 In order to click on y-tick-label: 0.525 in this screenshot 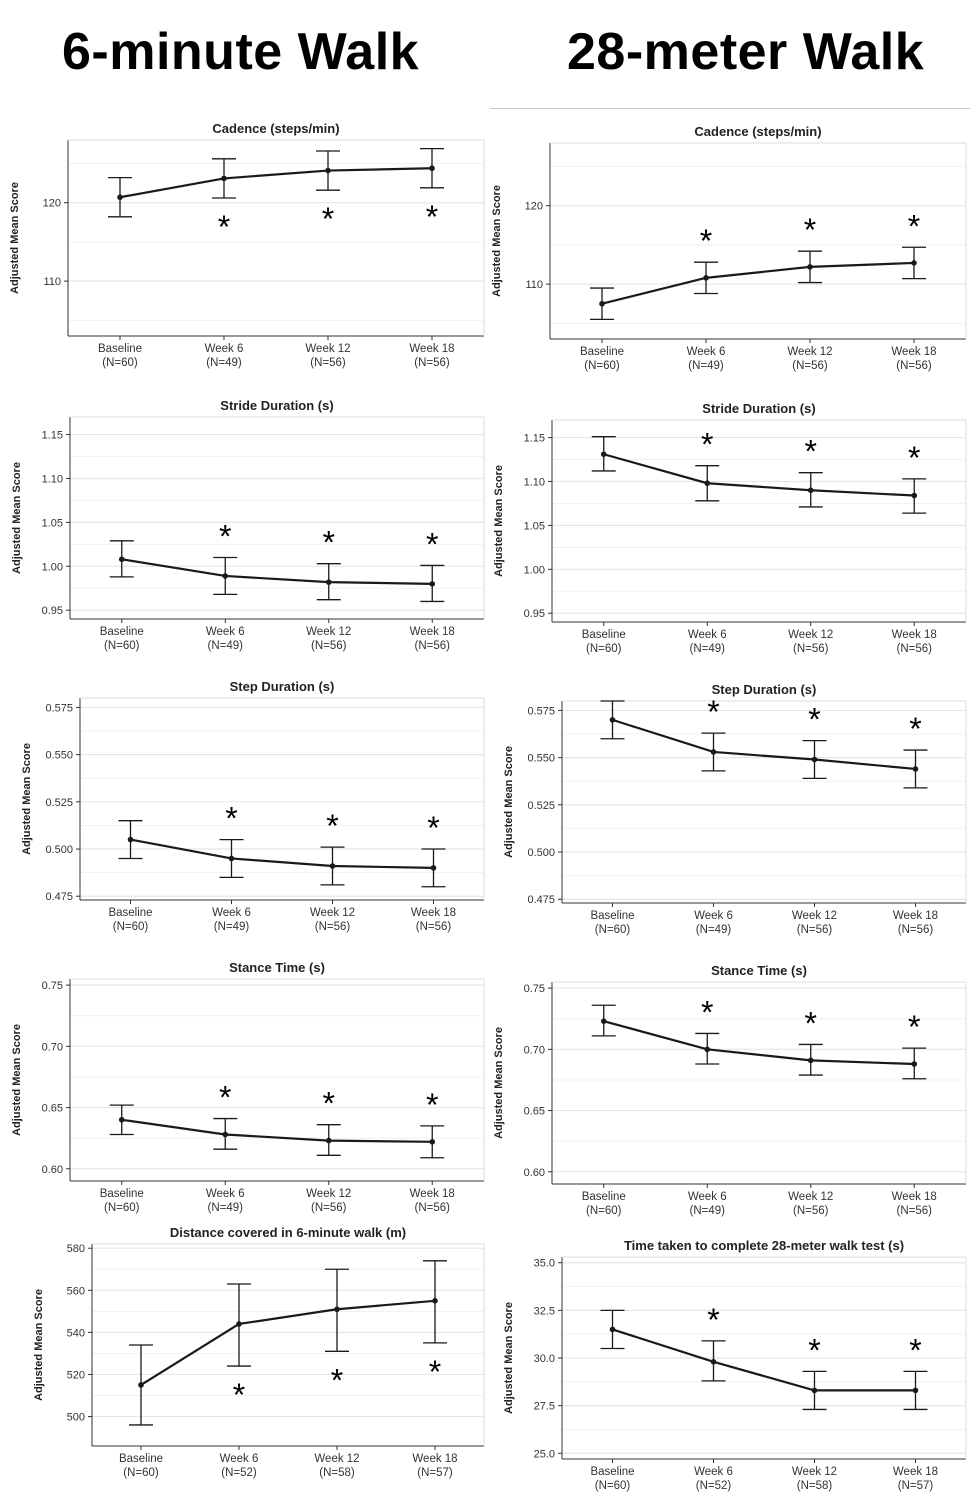, I will do `click(59, 803)`.